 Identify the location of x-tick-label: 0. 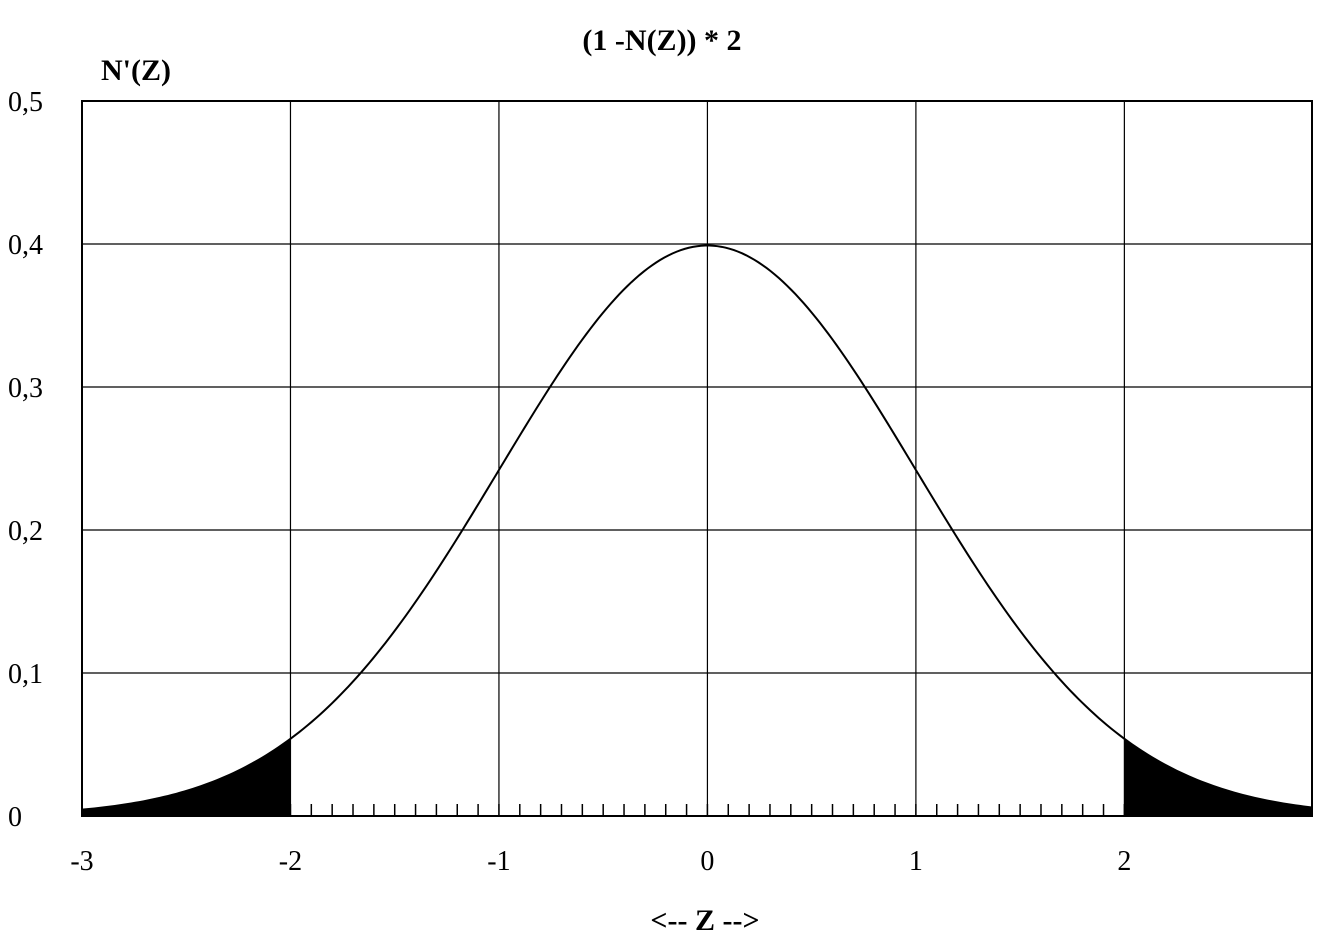
(707, 861).